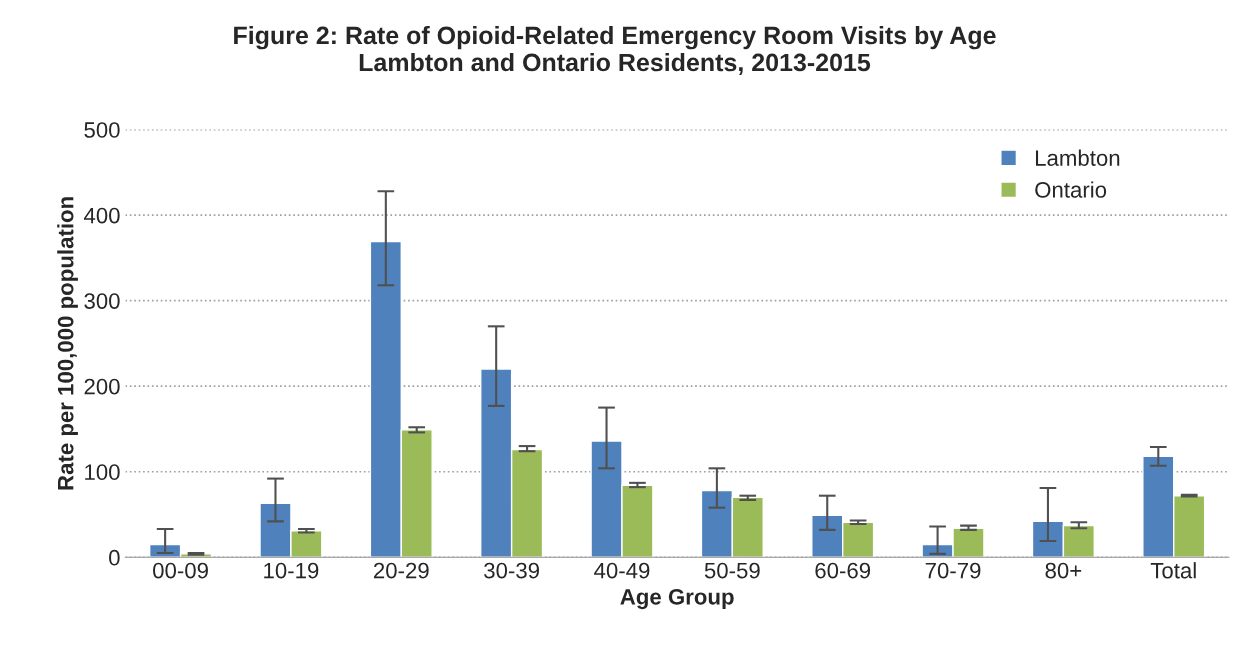 This screenshot has height=648, width=1254. I want to click on x-tick-label: 10-19, so click(291, 570).